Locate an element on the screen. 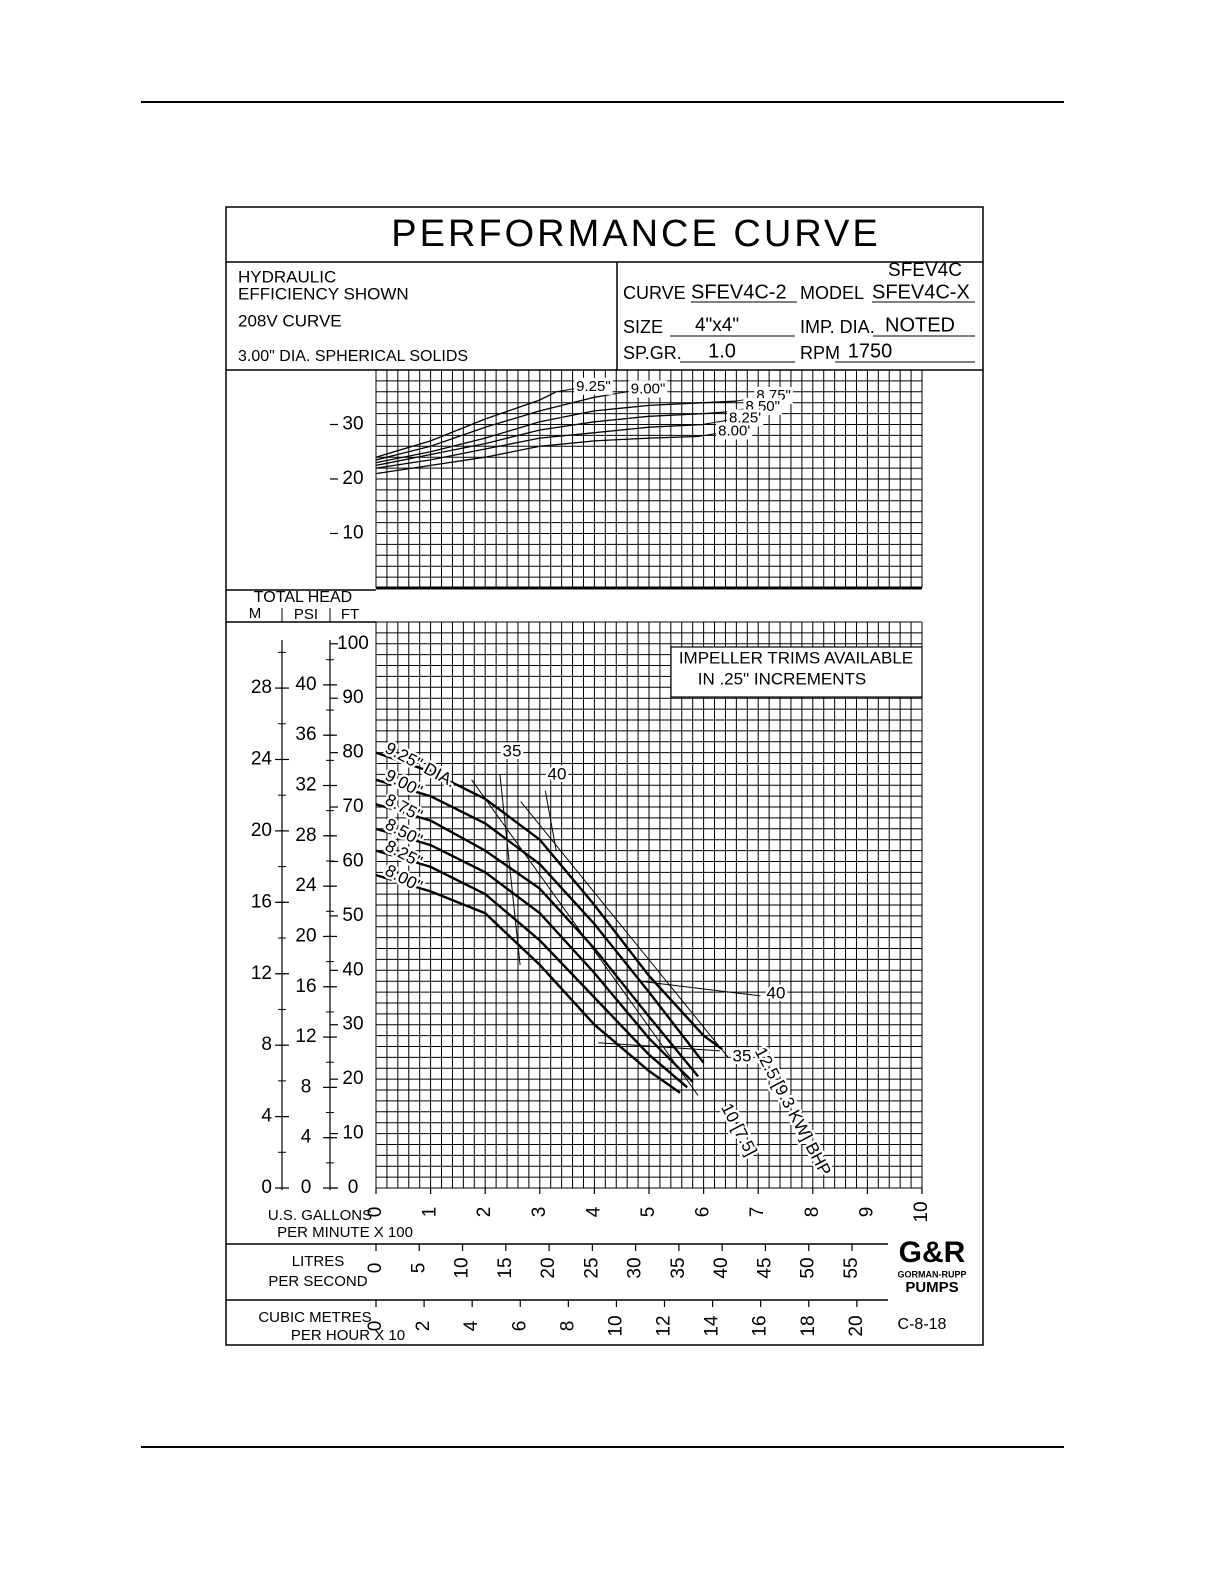 The width and height of the screenshot is (1225, 1585). note: HYDRAULIC is located at coordinates (287, 276).